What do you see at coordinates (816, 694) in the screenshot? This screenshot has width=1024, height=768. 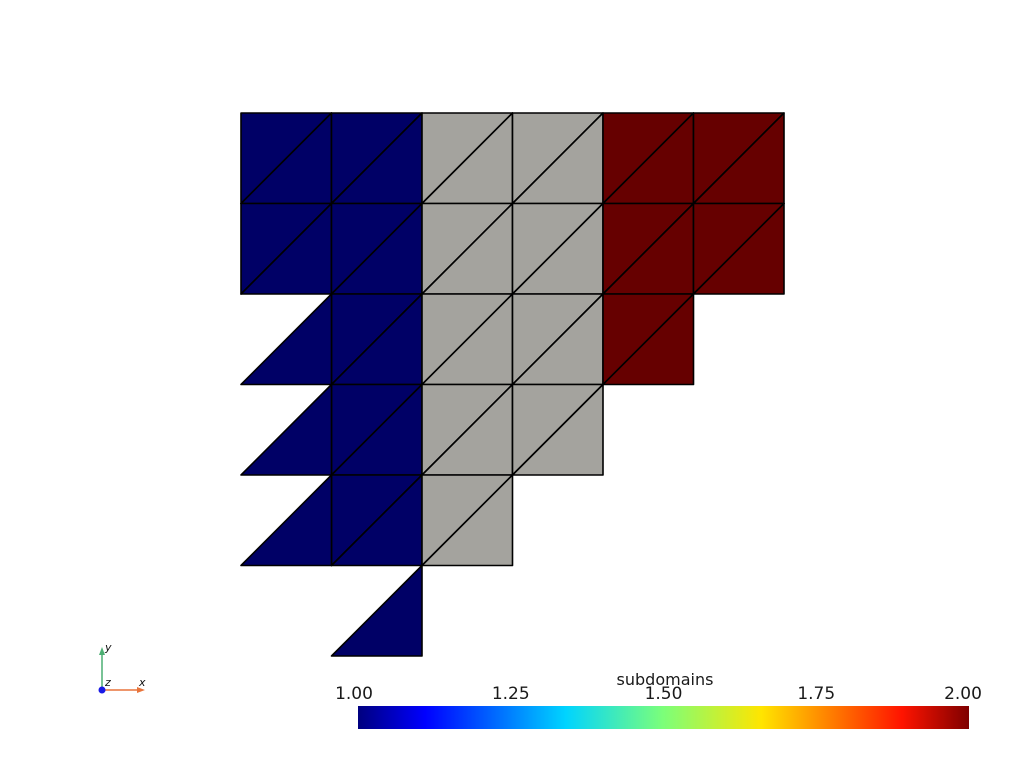 I see `colorbar-tick-label: 1.75` at bounding box center [816, 694].